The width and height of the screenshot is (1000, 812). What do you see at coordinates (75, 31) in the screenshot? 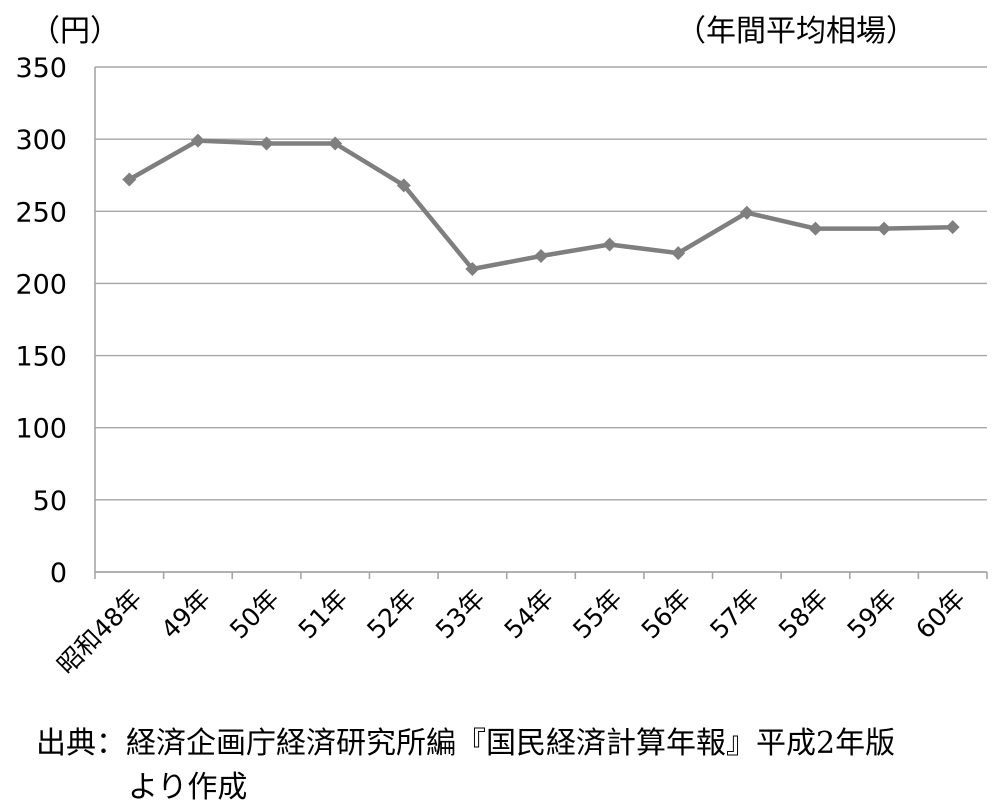
I see `y-unit-label: （円）` at bounding box center [75, 31].